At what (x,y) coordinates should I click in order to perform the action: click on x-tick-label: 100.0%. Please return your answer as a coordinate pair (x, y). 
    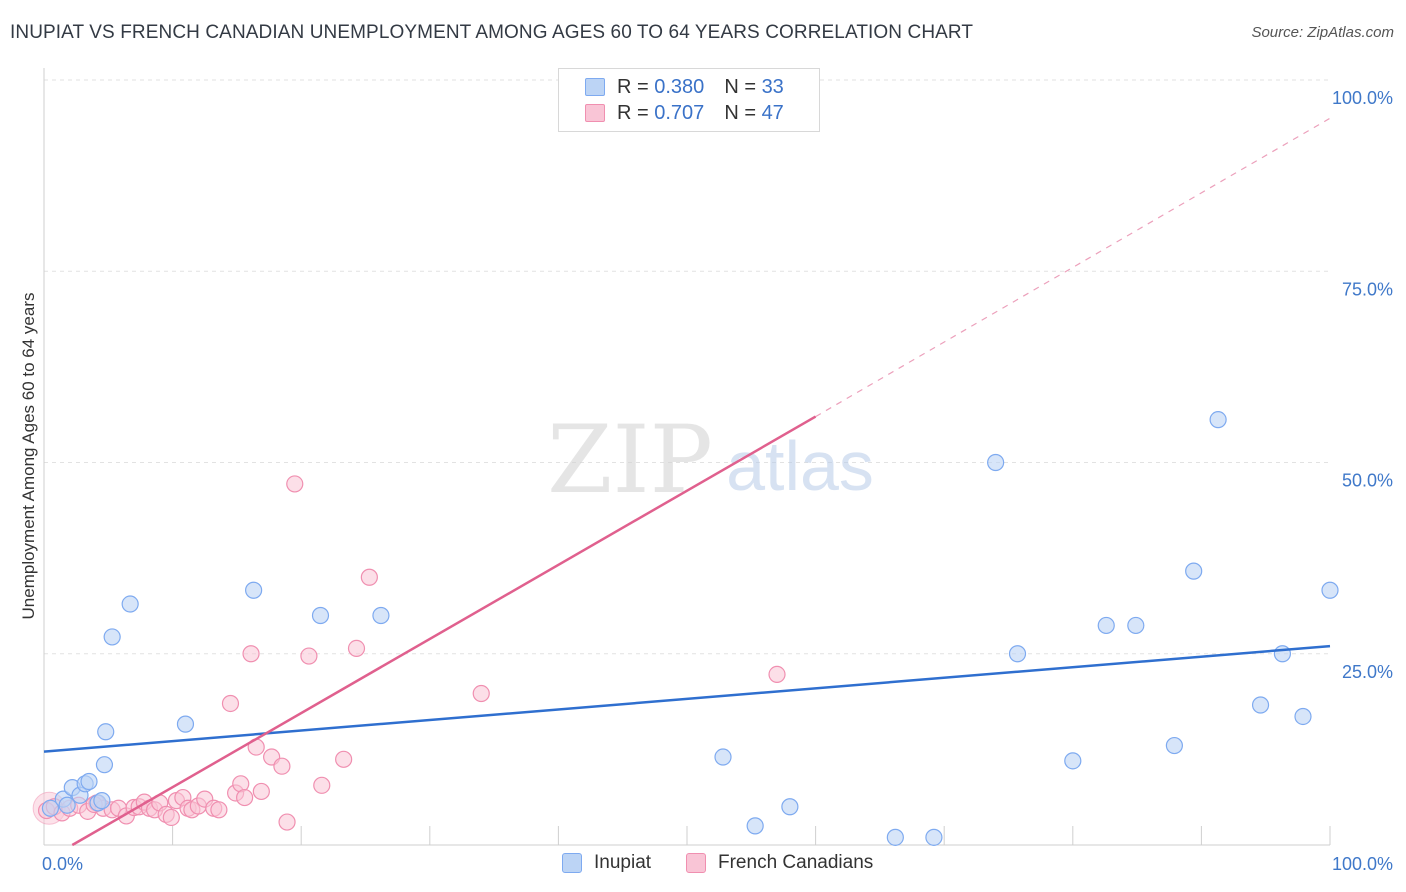
    Looking at the image, I should click on (1362, 864).